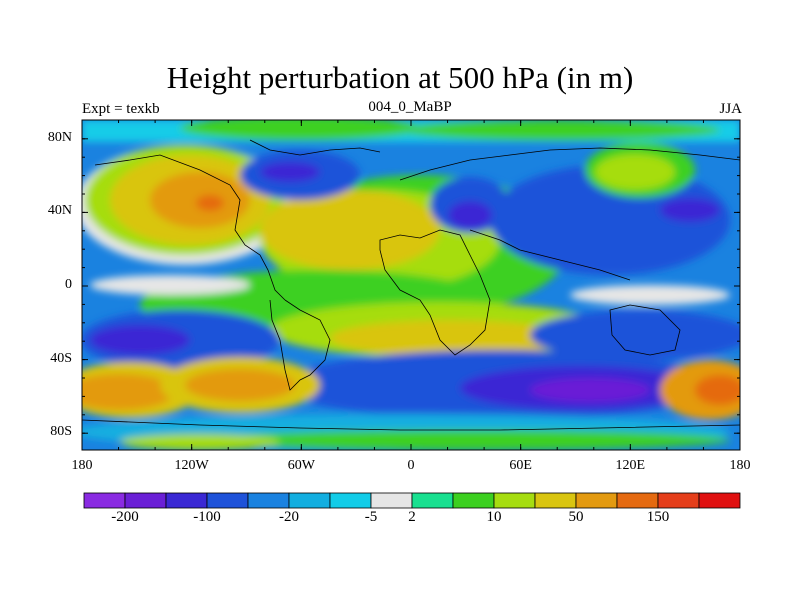  What do you see at coordinates (658, 517) in the screenshot?
I see `colorbar-label: 150` at bounding box center [658, 517].